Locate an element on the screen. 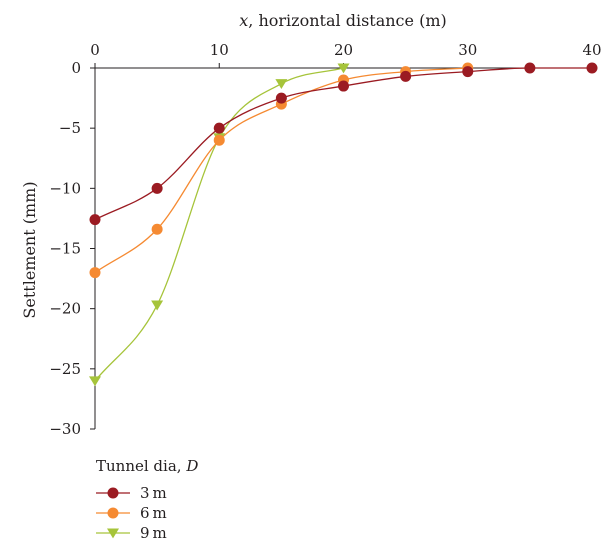 This screenshot has width=614, height=553. y-tick-label: 0 is located at coordinates (76, 68).